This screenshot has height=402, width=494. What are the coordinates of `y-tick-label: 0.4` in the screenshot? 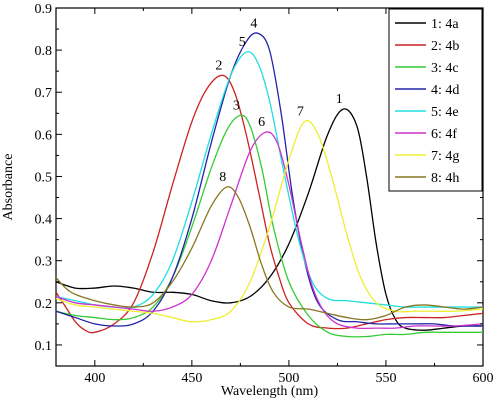 It's located at (44, 220).